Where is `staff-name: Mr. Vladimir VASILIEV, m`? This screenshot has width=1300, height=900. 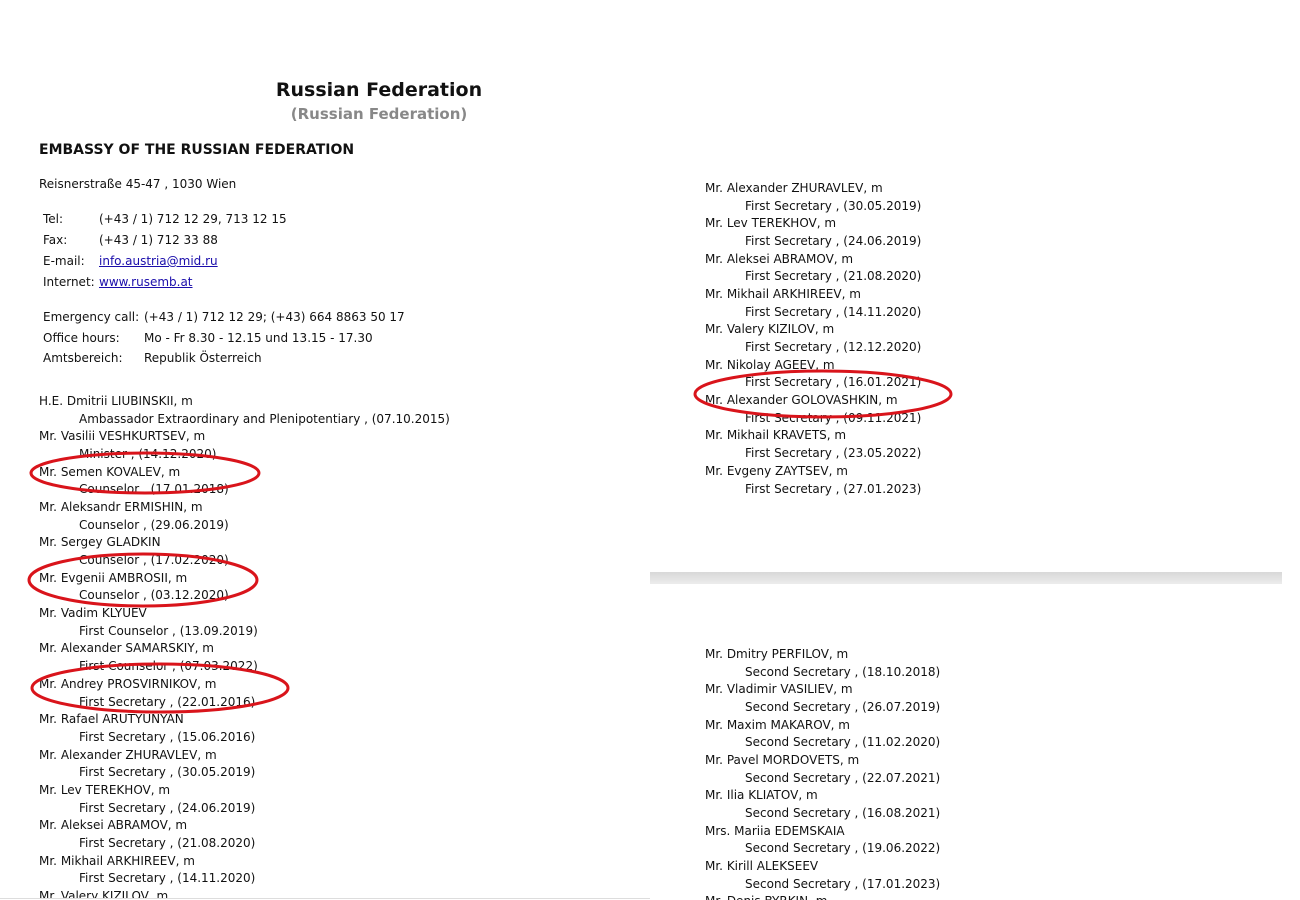 staff-name: Mr. Vladimir VASILIEV, m is located at coordinates (779, 689).